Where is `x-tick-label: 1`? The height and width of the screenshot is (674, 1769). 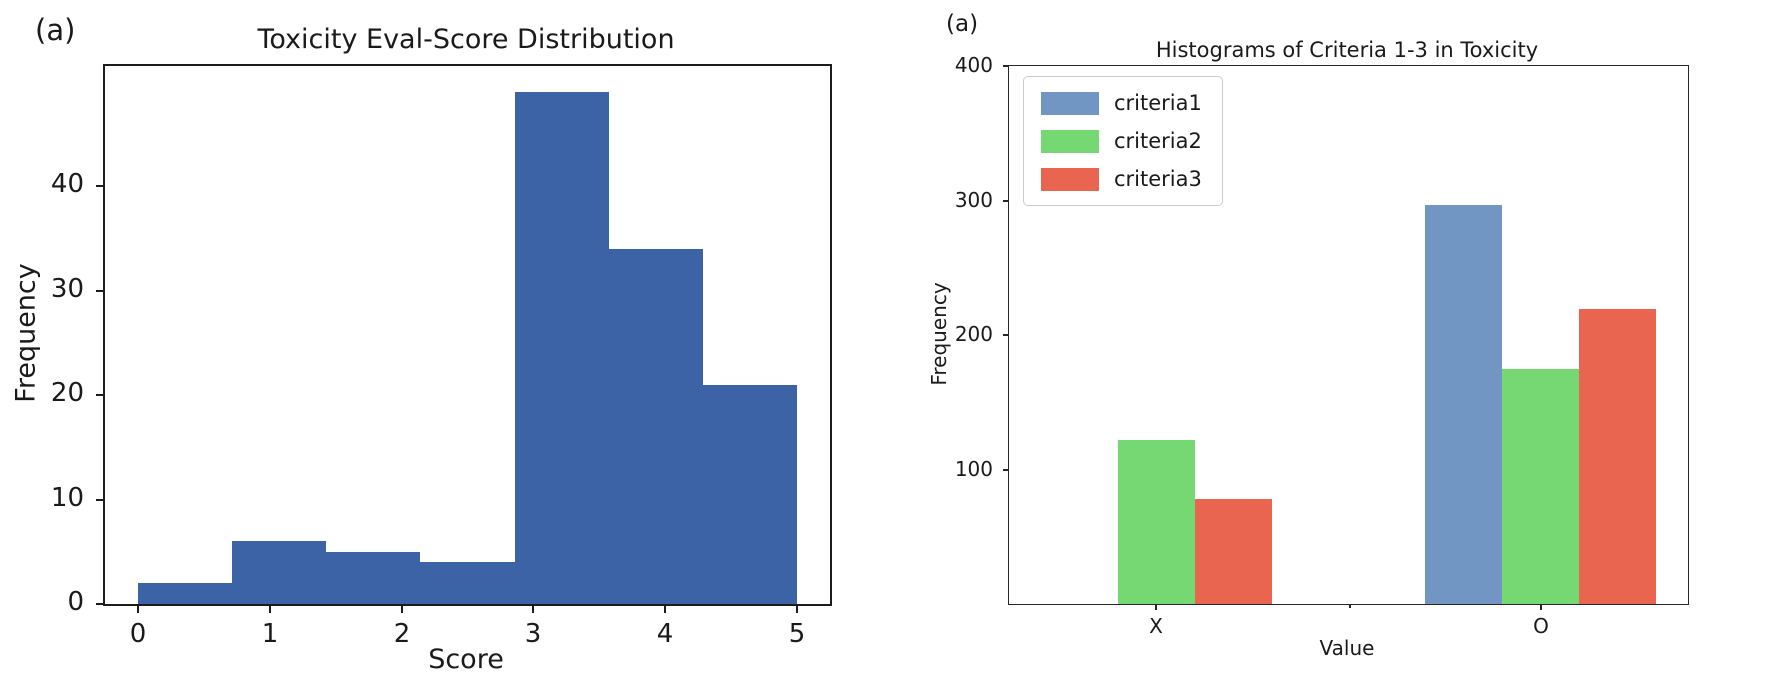 x-tick-label: 1 is located at coordinates (270, 634).